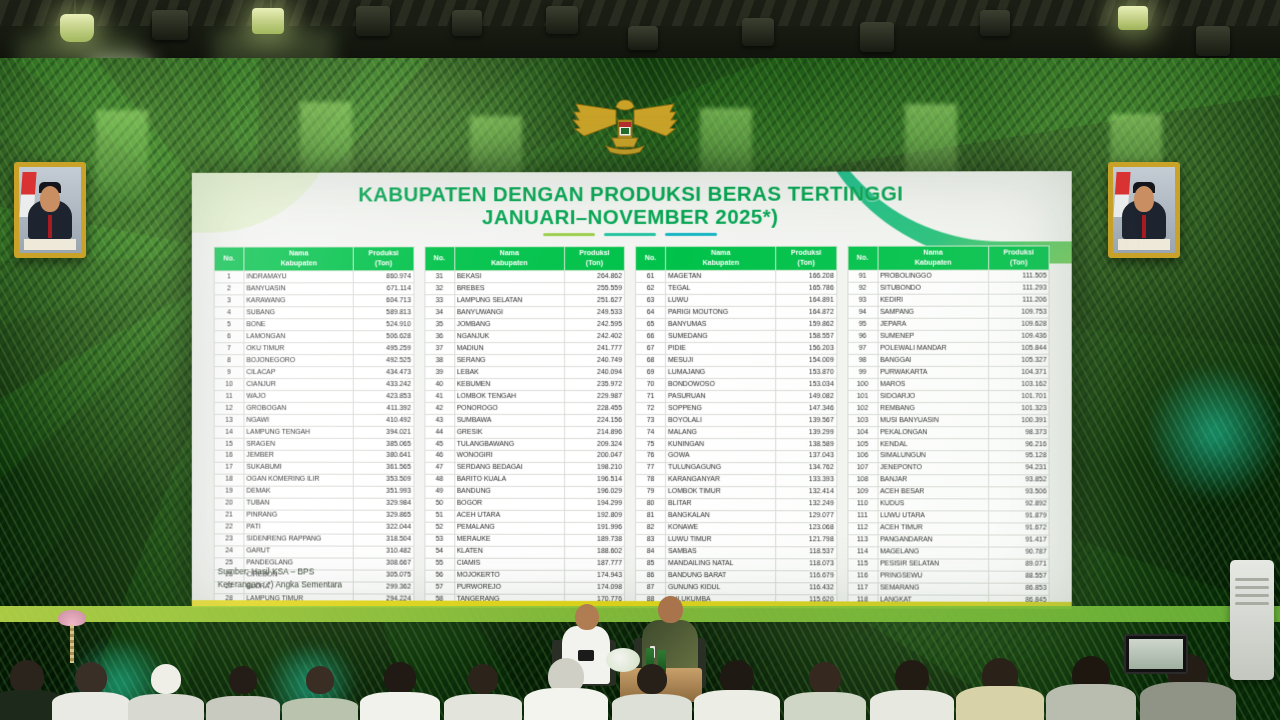 Image resolution: width=1280 pixels, height=720 pixels. What do you see at coordinates (948, 540) in the screenshot?
I see `table-row: 113 PANGANDARAN 91.417` at bounding box center [948, 540].